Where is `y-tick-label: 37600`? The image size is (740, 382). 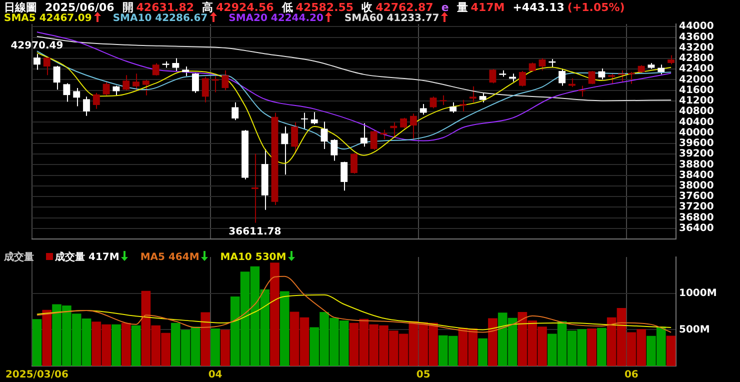
y-tick-label: 37600 is located at coordinates (696, 196).